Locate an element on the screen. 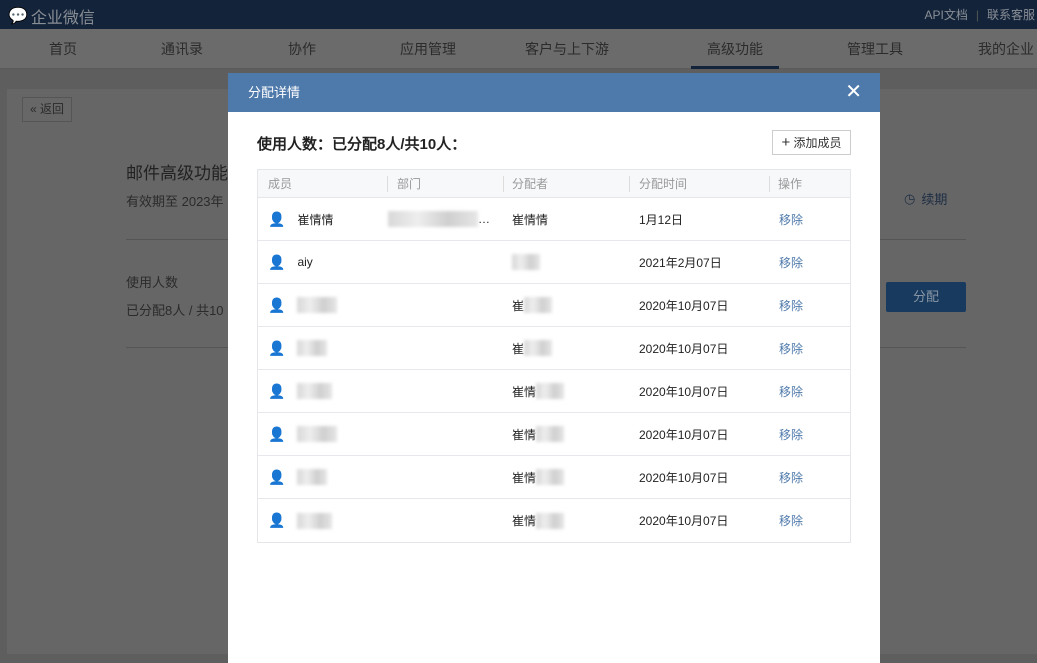 Image resolution: width=1037 pixels, height=663 pixels. clock-icon: ◷ is located at coordinates (910, 198).